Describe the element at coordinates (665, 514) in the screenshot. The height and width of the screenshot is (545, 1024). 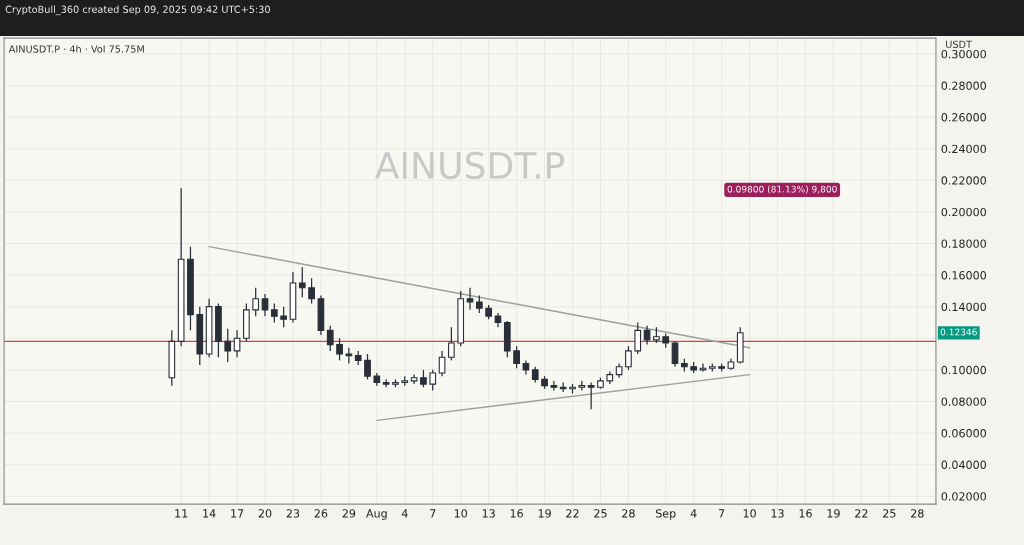
I see `x-tick-label: Sep` at that location.